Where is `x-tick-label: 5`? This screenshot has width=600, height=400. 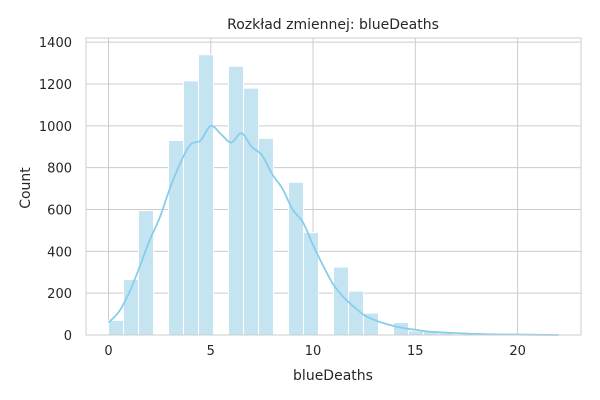 x-tick-label: 5 is located at coordinates (211, 351).